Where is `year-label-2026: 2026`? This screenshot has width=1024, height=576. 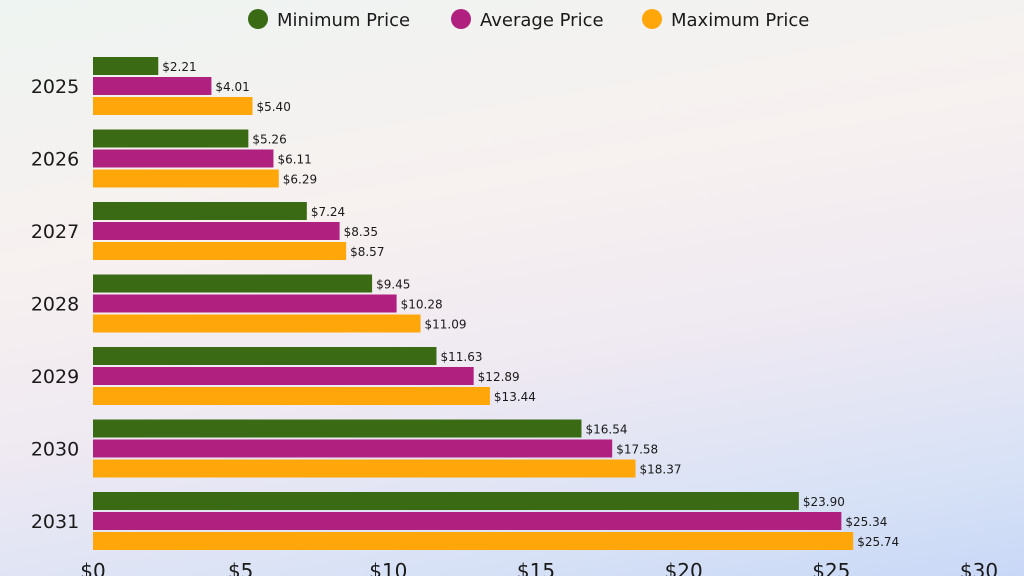 year-label-2026: 2026 is located at coordinates (55, 160).